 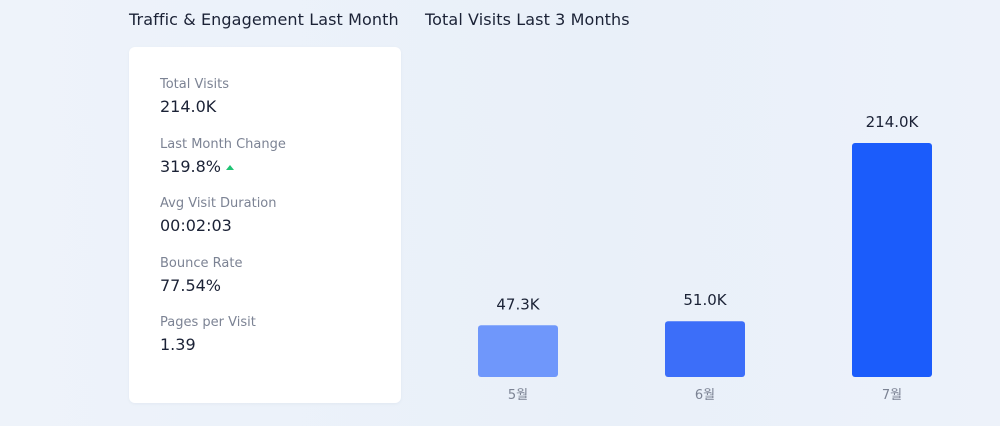 What do you see at coordinates (218, 203) in the screenshot?
I see `stat-label: Avg Visit Duration` at bounding box center [218, 203].